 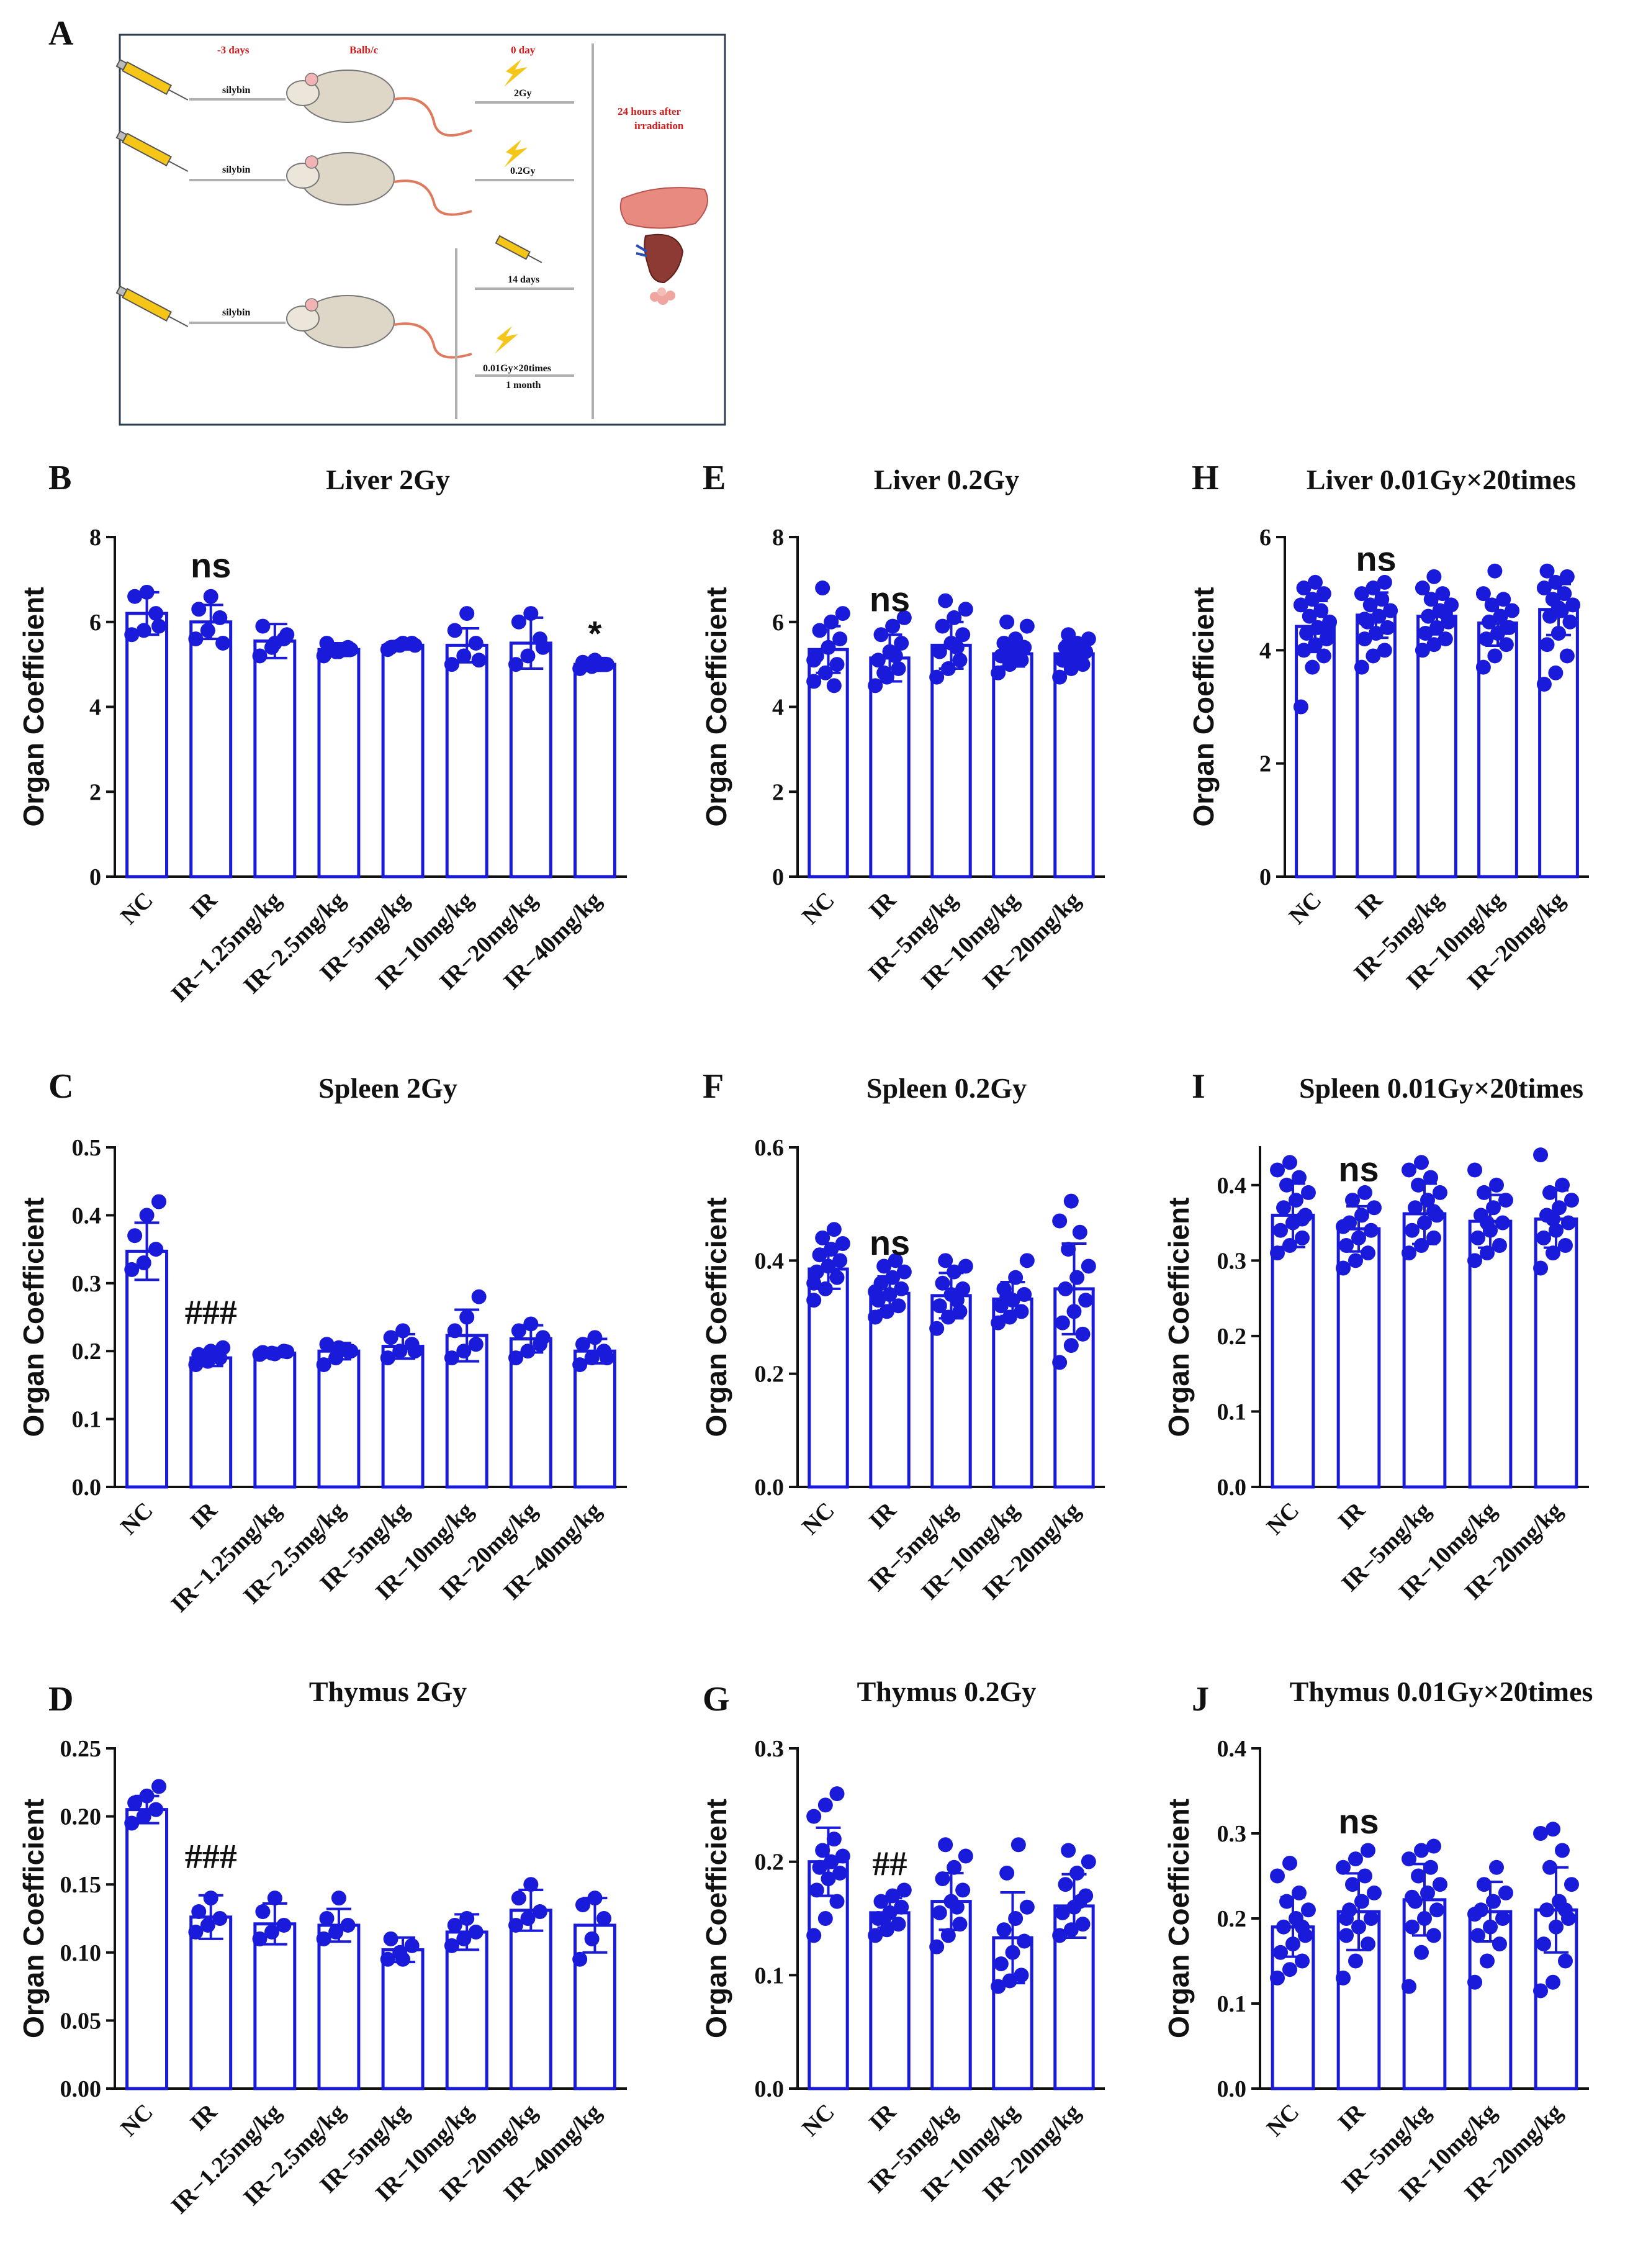 I want to click on panel-label: H, so click(x=1206, y=478).